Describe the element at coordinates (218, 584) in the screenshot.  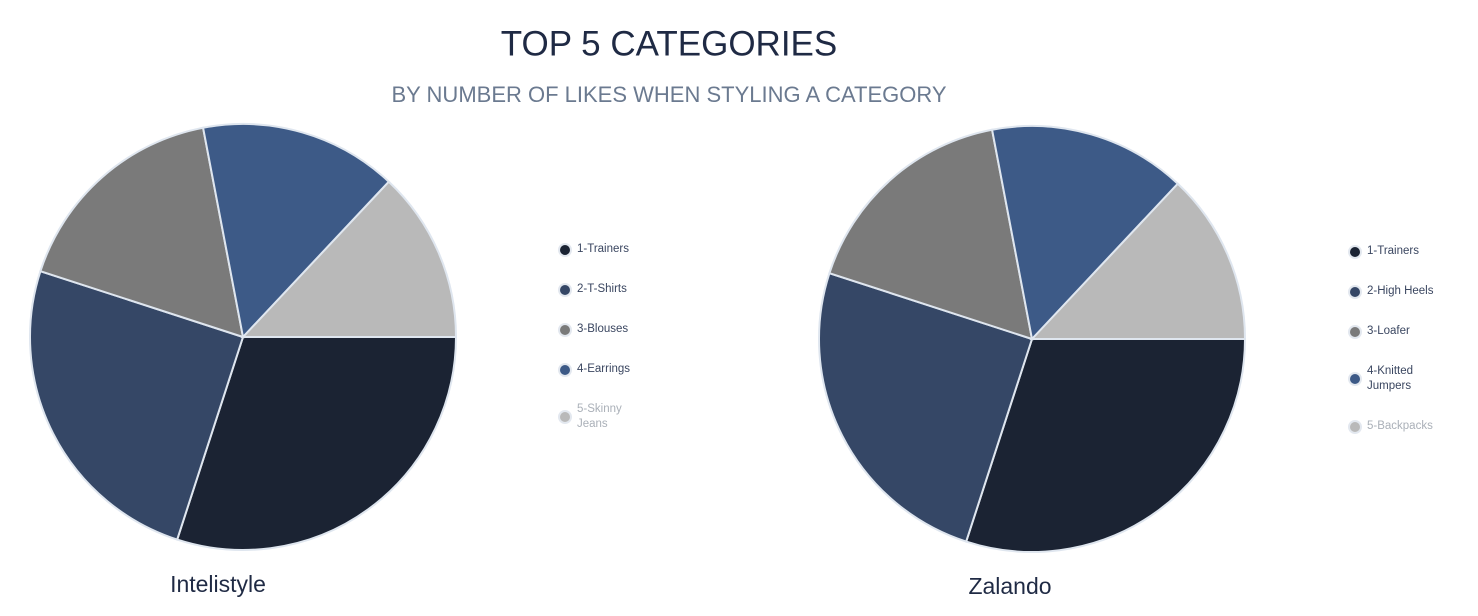
I see `pie-label: Intelistyle` at that location.